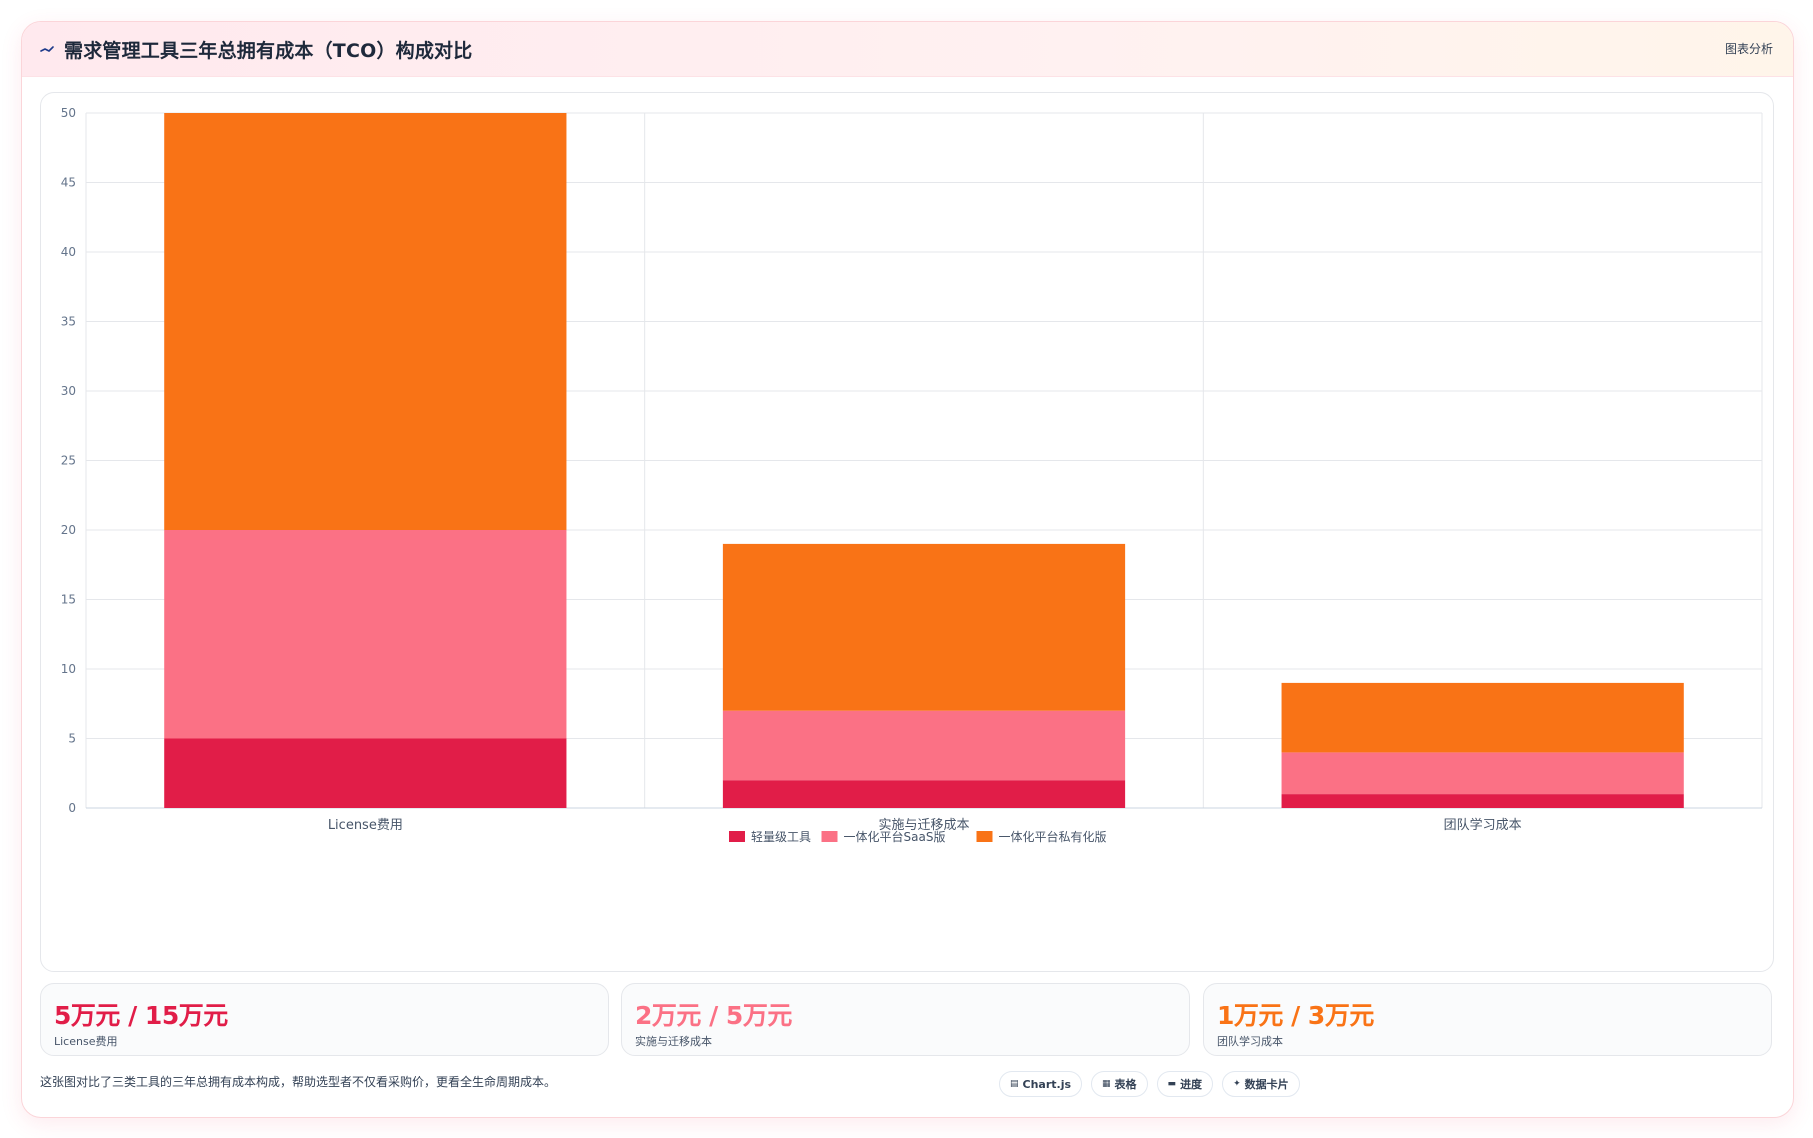 Image resolution: width=1813 pixels, height=1138 pixels. Describe the element at coordinates (1053, 836) in the screenshot. I see `legend-label: 一体化平台私有化版` at that location.